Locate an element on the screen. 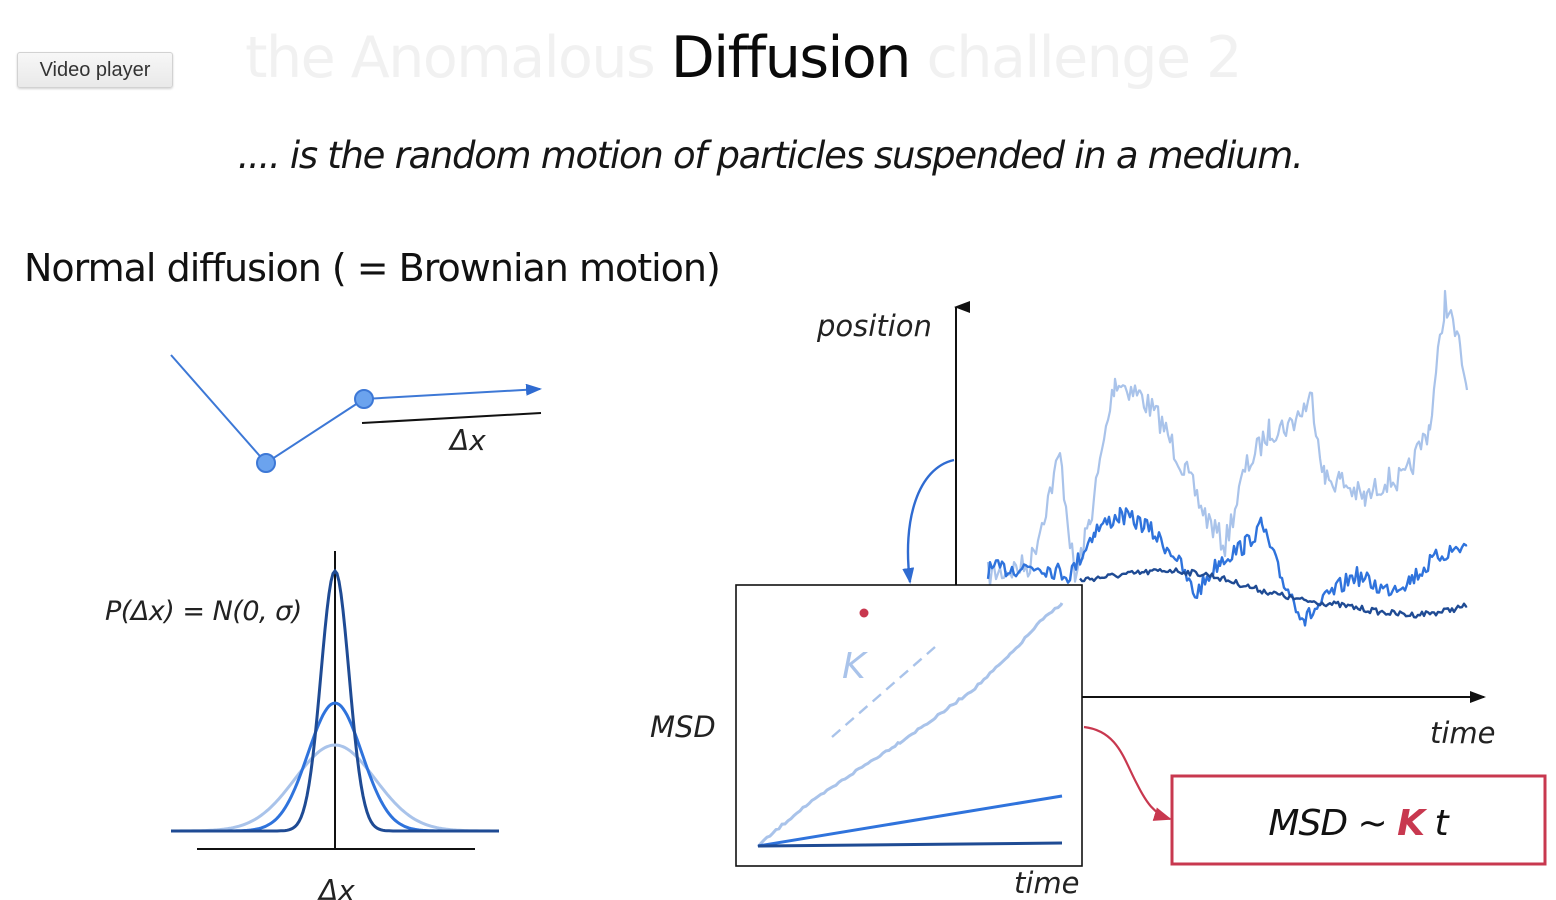 The height and width of the screenshot is (900, 1556). msd-law-prefix: MSD ~ is located at coordinates (1332, 823).